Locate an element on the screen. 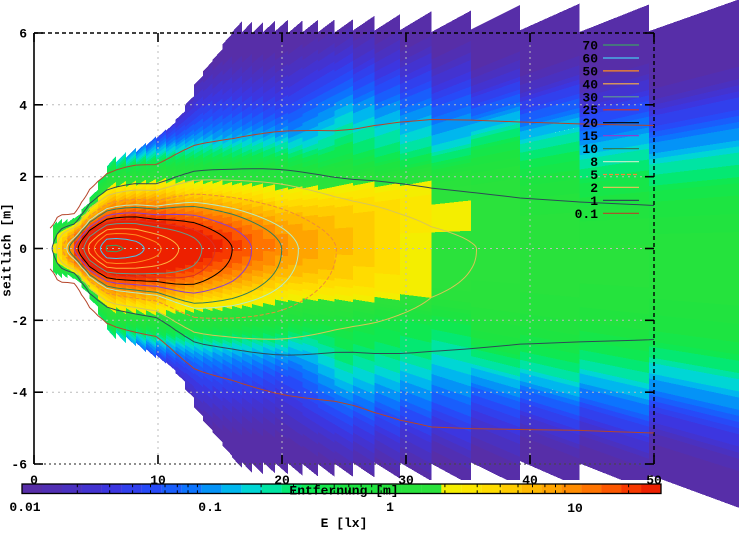 Image resolution: width=739 pixels, height=539 pixels. svg-text: 0.01 is located at coordinates (24, 507).